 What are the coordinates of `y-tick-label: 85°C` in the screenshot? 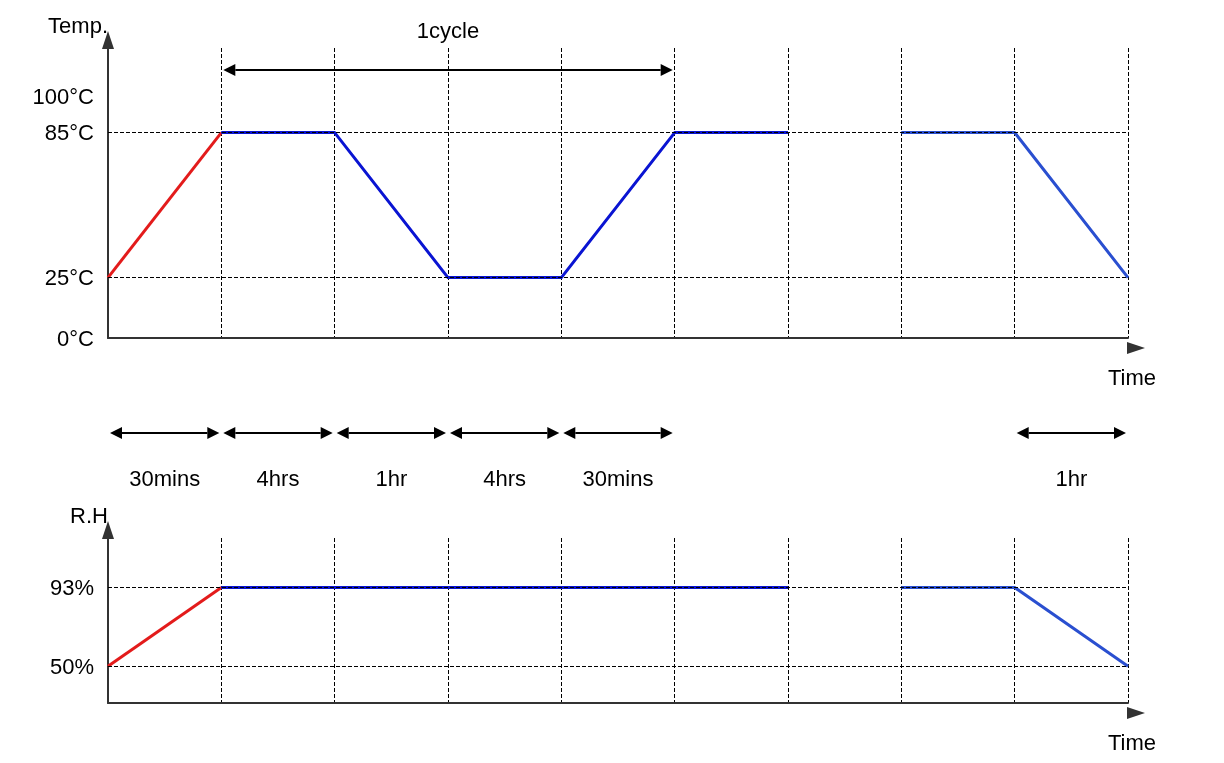 It's located at (69, 133).